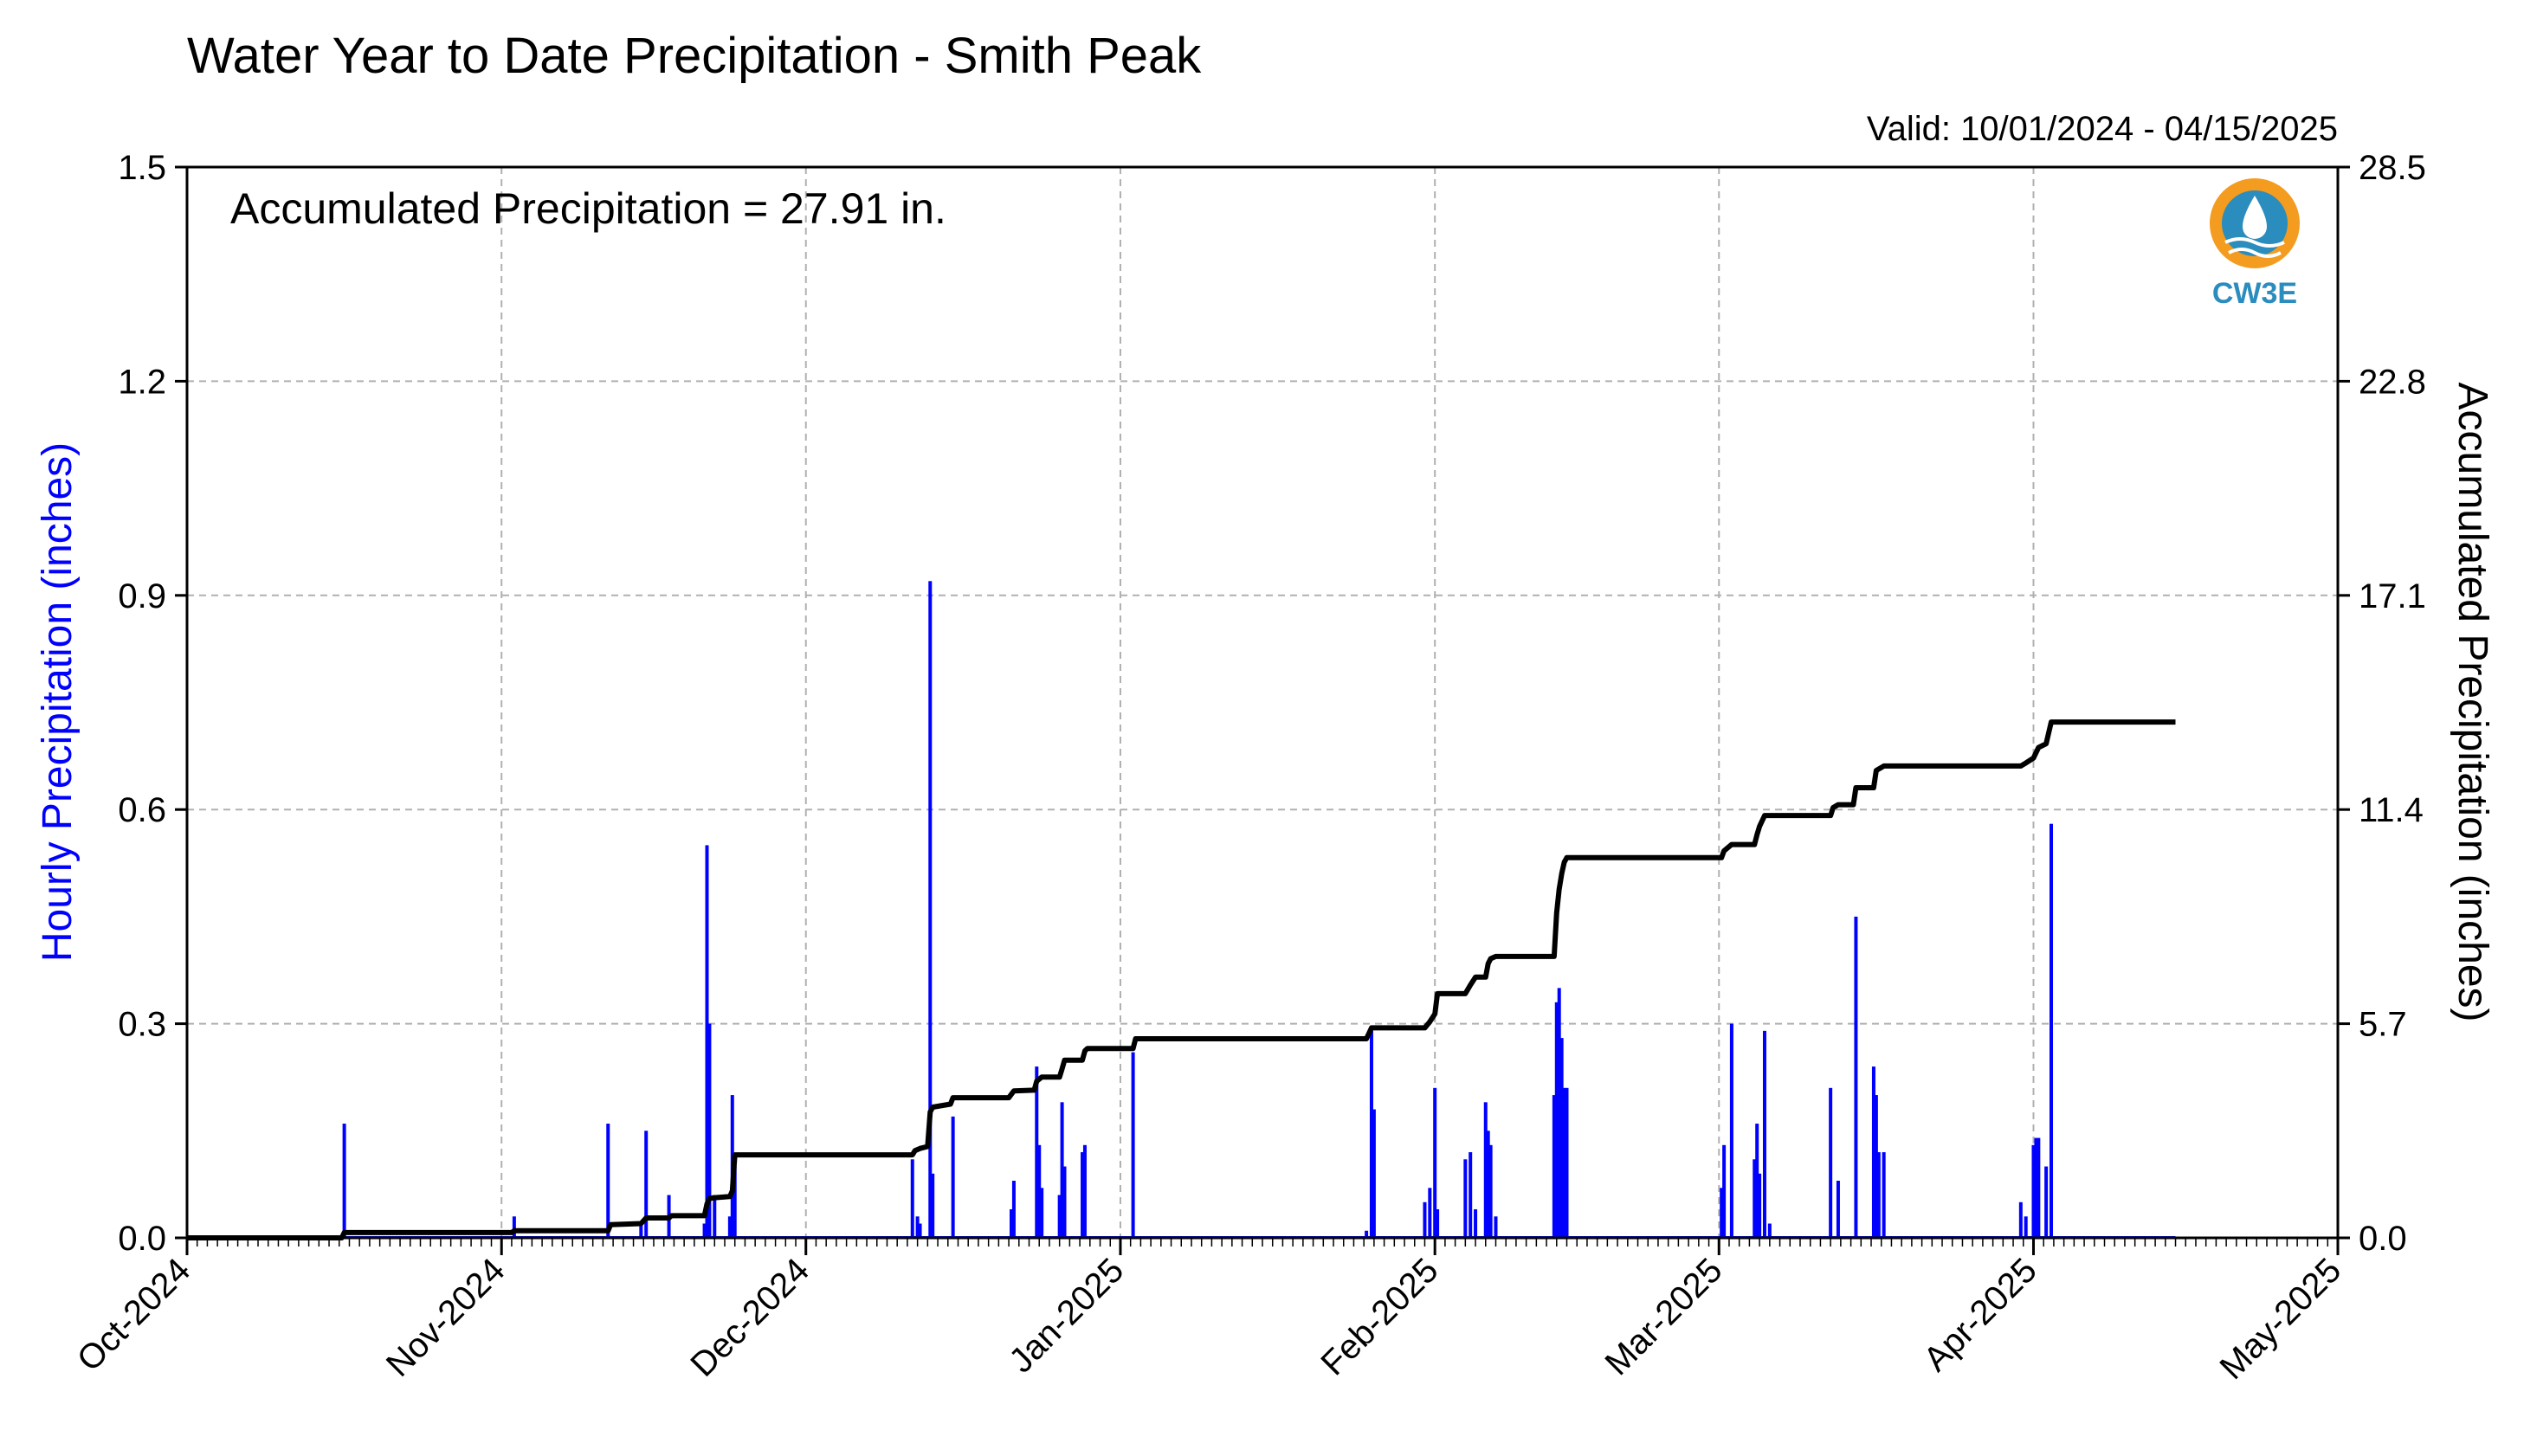 The image size is (2524, 1456). I want to click on right-tick-labels: 0.0 5.7 11.4 17.1 22.8 28.5, so click(2392, 703).